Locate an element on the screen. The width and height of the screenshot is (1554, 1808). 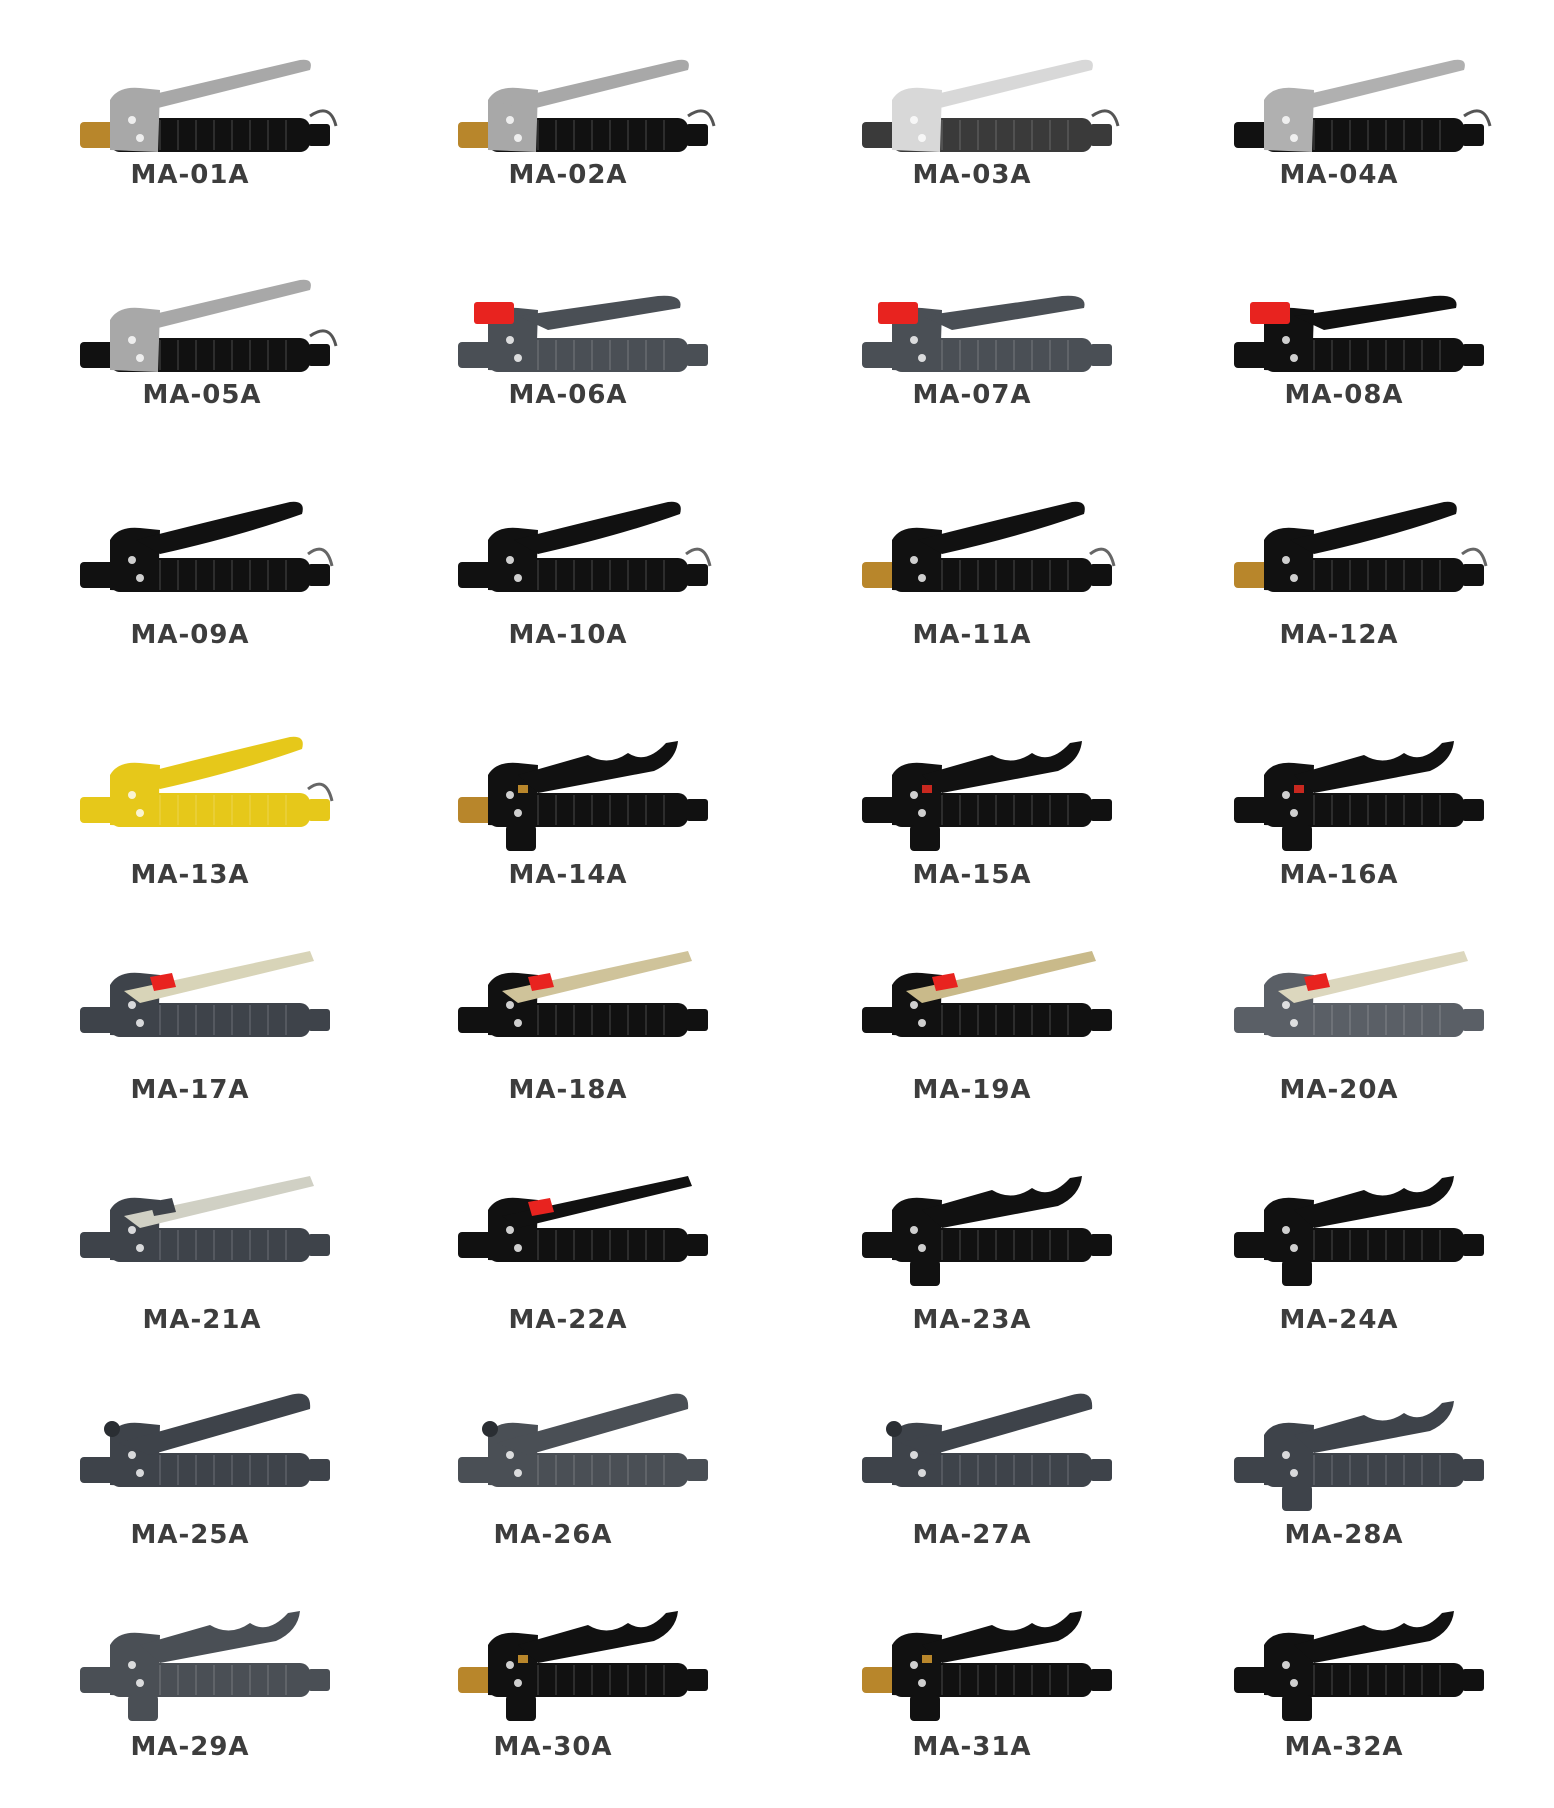
product-code-label: MA-04A is located at coordinates (1339, 175).